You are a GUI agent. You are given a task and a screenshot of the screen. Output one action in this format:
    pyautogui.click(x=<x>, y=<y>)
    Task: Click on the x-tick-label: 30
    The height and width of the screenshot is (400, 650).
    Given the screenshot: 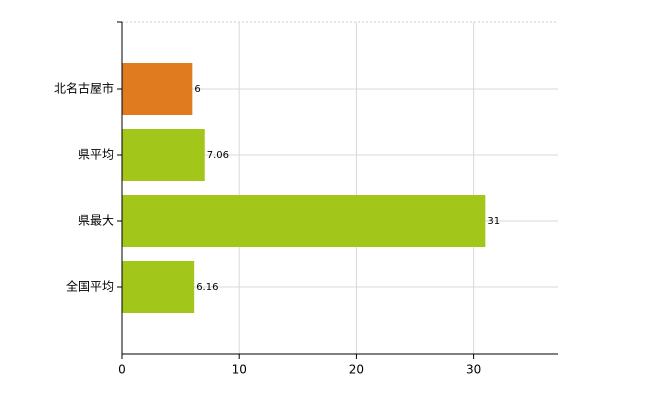 What is the action you would take?
    pyautogui.click(x=473, y=370)
    